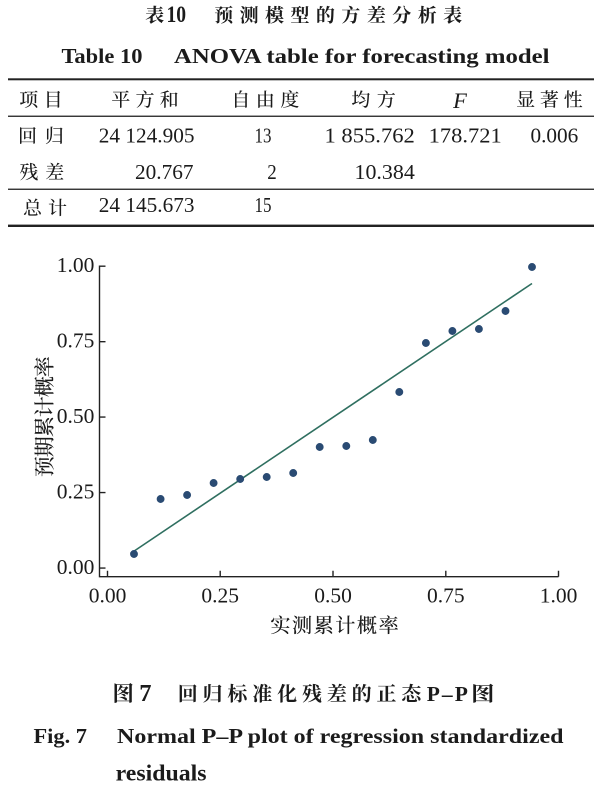 The height and width of the screenshot is (789, 603). Describe the element at coordinates (263, 135) in the screenshot. I see `svg-text: 13` at that location.